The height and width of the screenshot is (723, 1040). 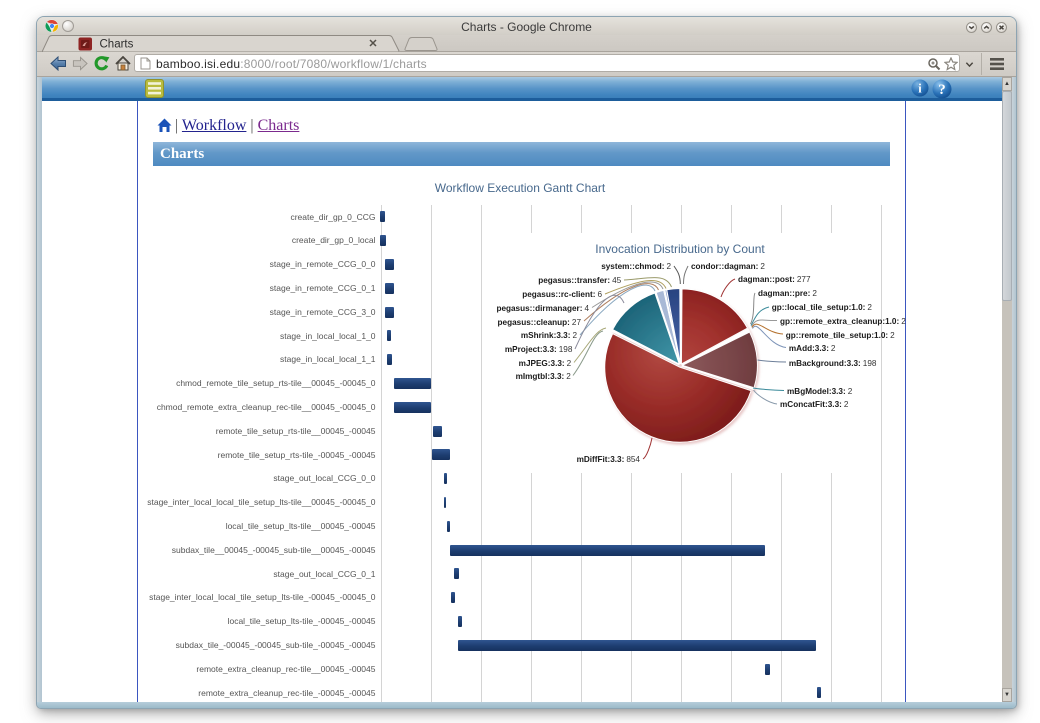 I want to click on svg-text: i, so click(x=920, y=89).